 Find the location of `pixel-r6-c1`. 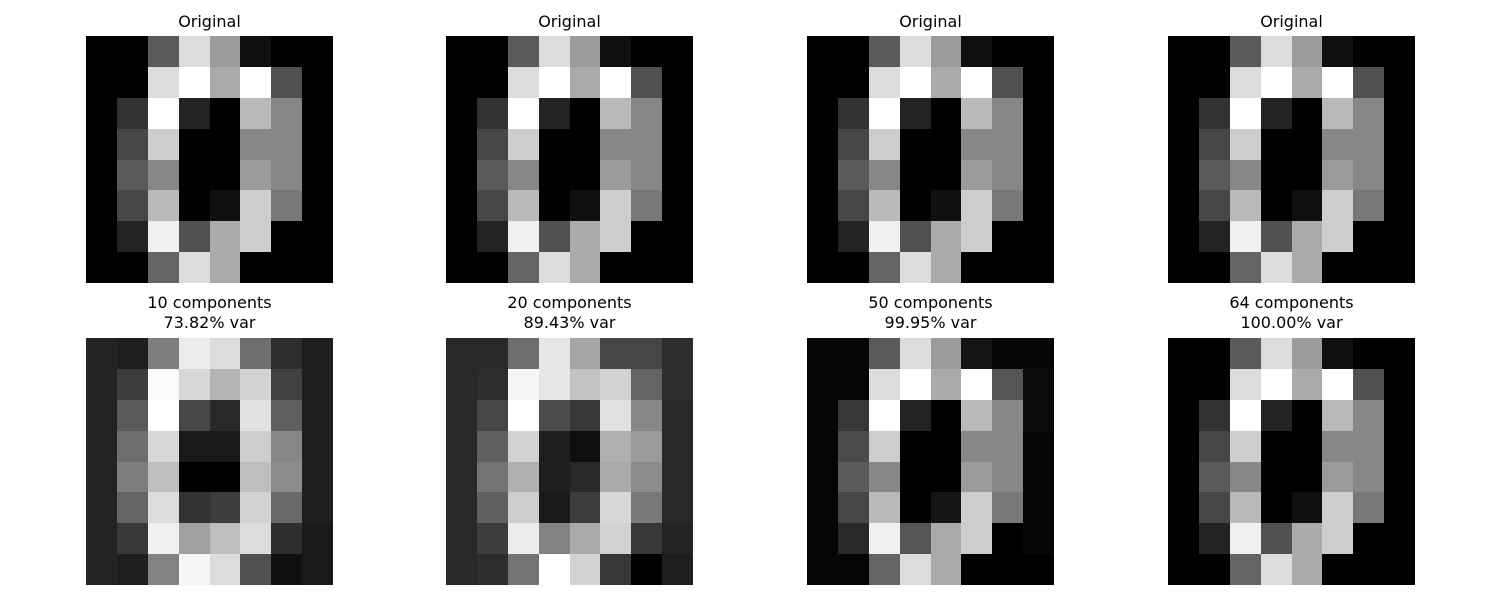

pixel-r6-c1 is located at coordinates (492, 539).